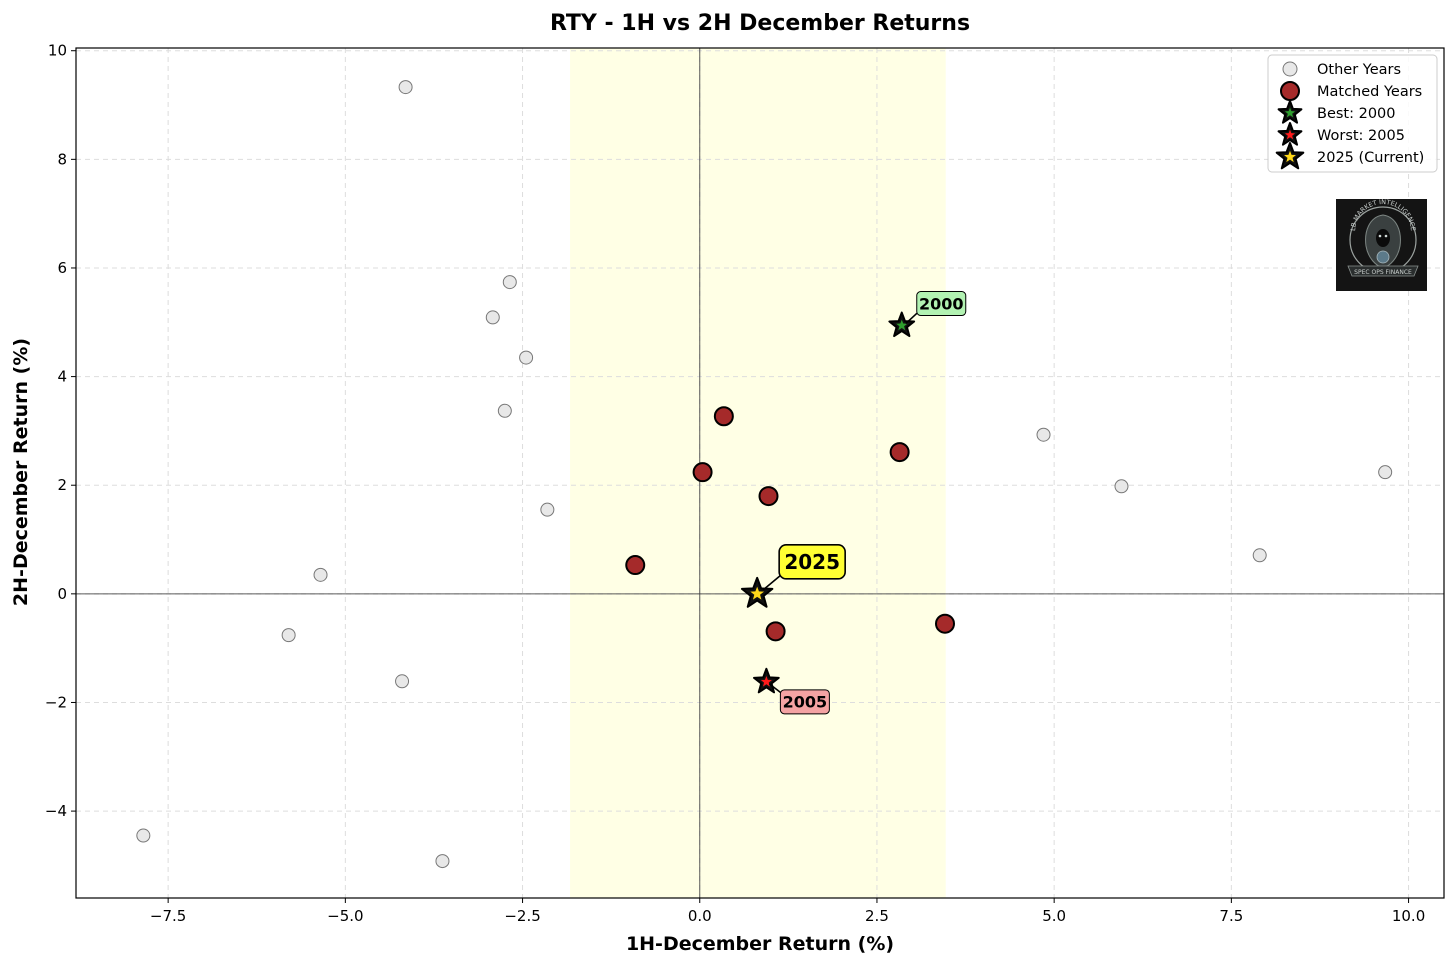 The height and width of the screenshot is (966, 1456). What do you see at coordinates (1359, 70) in the screenshot?
I see `legend-label-other-years: Other Years` at bounding box center [1359, 70].